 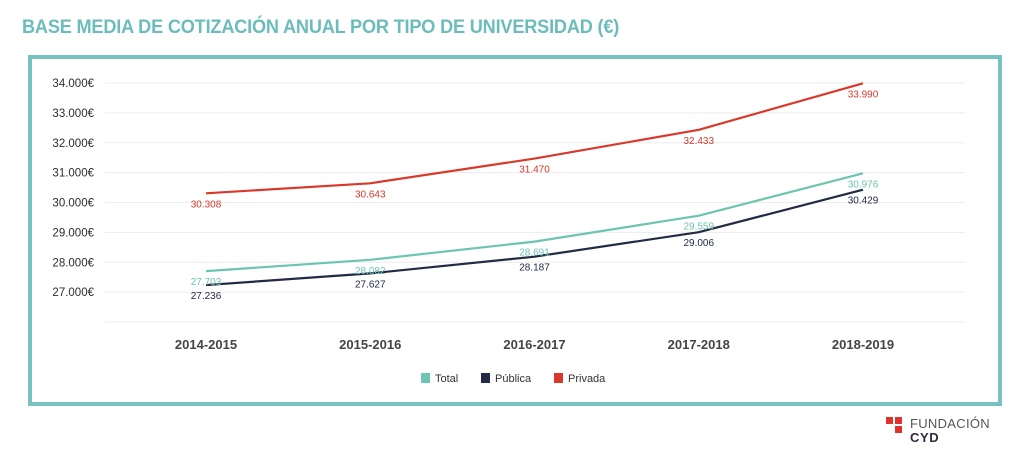 I want to click on logo-text-fundacion: FUNDACIÓN, so click(x=950, y=423).